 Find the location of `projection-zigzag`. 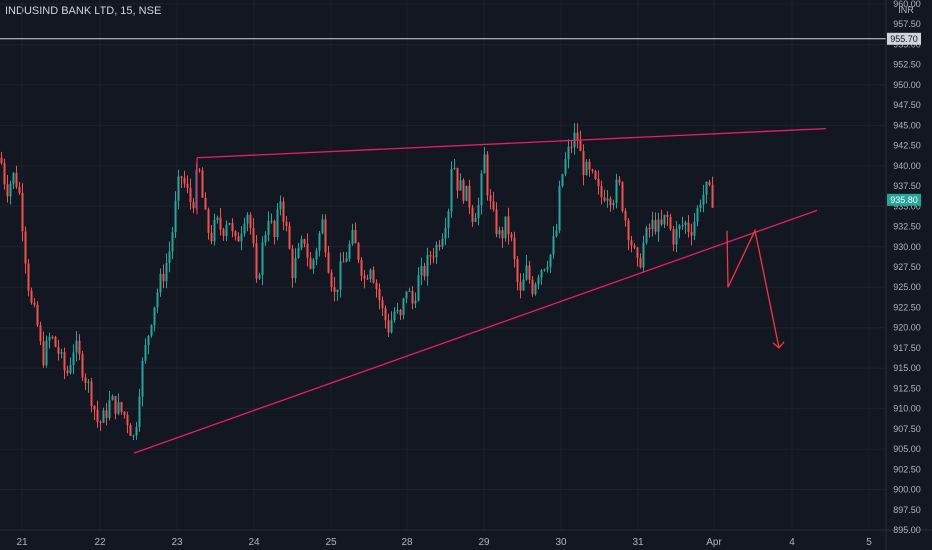

projection-zigzag is located at coordinates (753, 288).